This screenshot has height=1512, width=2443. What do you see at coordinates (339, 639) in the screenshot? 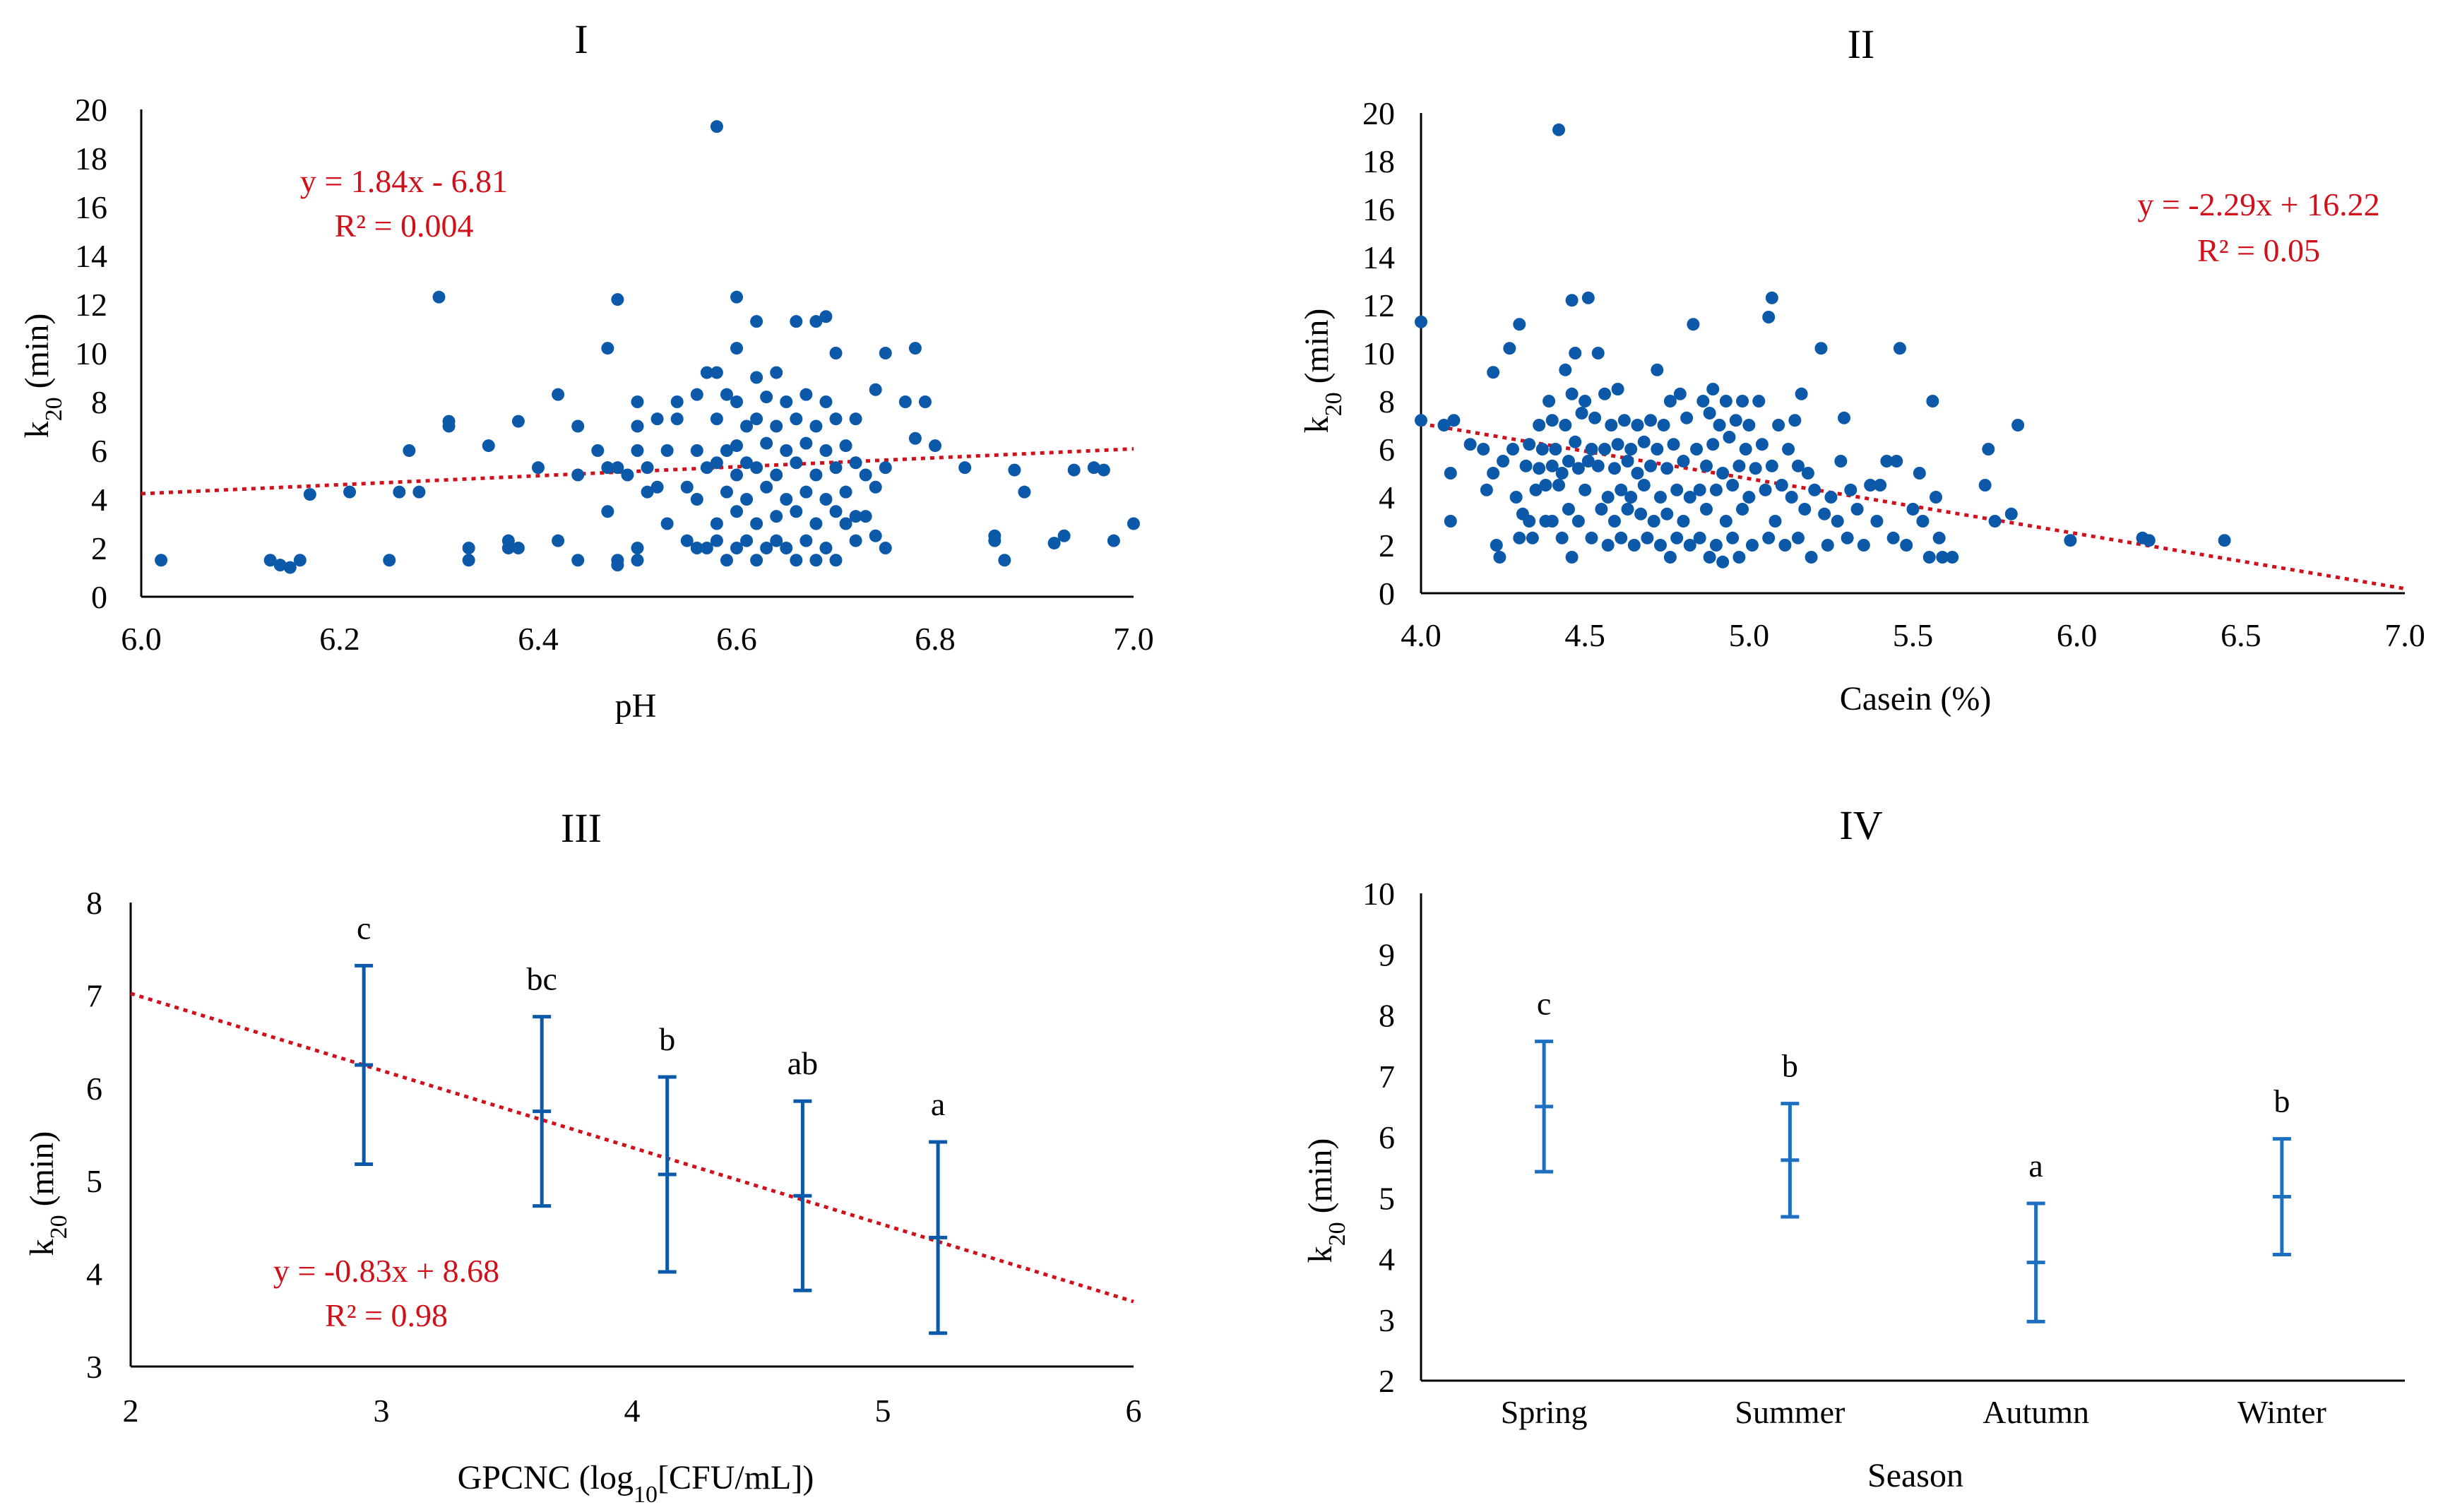
I see `panel-I-x-tick-label: 6.2` at bounding box center [339, 639].